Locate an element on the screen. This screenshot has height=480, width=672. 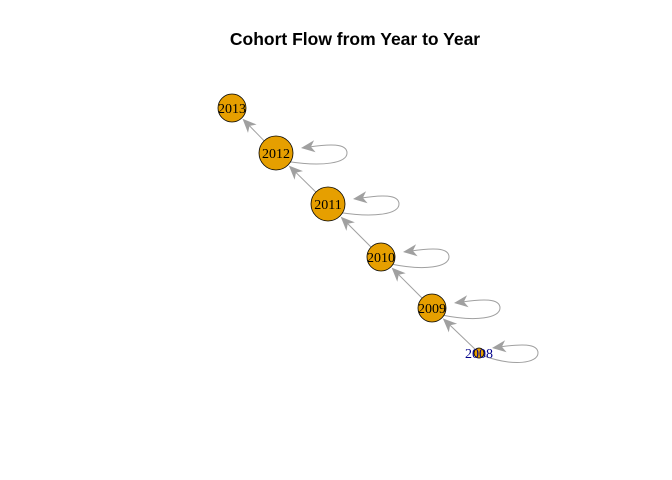
node-2010 is located at coordinates (381, 257).